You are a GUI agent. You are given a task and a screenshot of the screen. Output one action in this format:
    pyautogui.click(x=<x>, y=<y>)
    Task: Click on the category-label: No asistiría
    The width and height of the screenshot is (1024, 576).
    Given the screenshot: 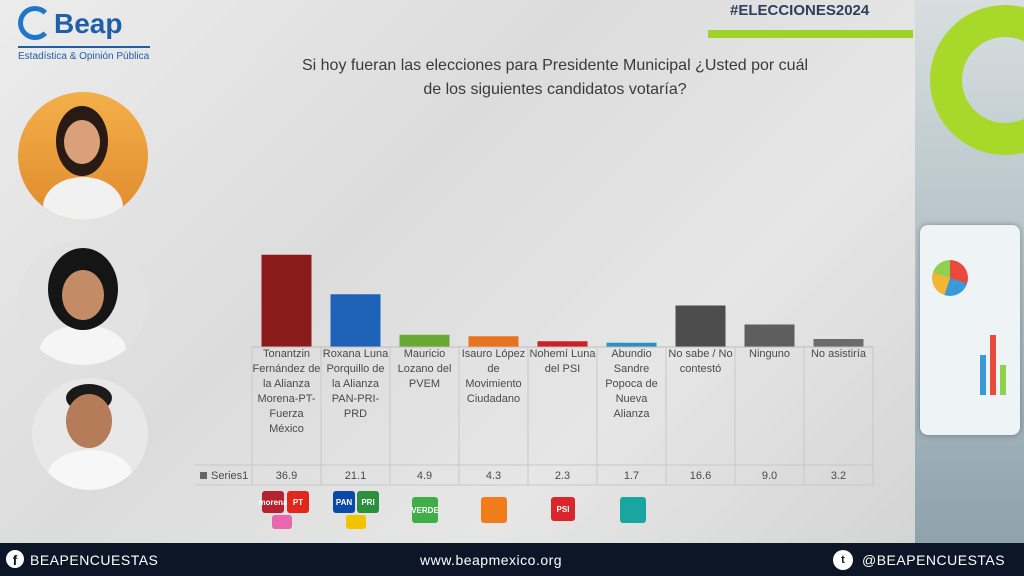 What is the action you would take?
    pyautogui.click(x=838, y=354)
    